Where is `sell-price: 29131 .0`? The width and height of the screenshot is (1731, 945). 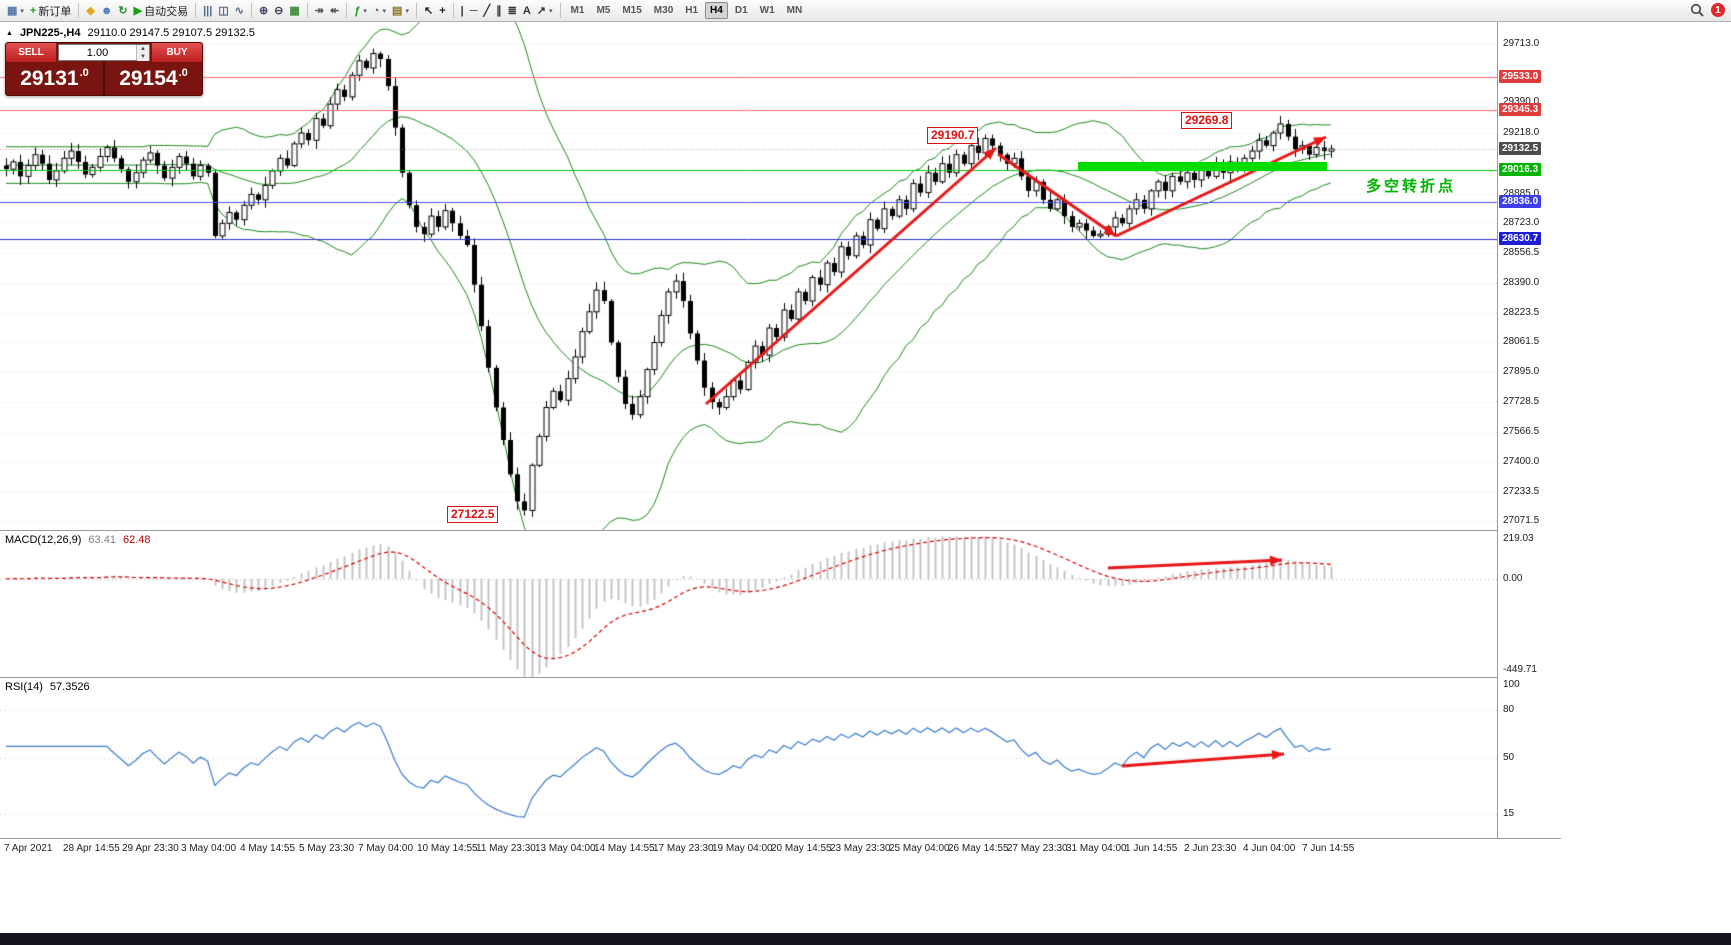
sell-price: 29131 .0 is located at coordinates (55, 78).